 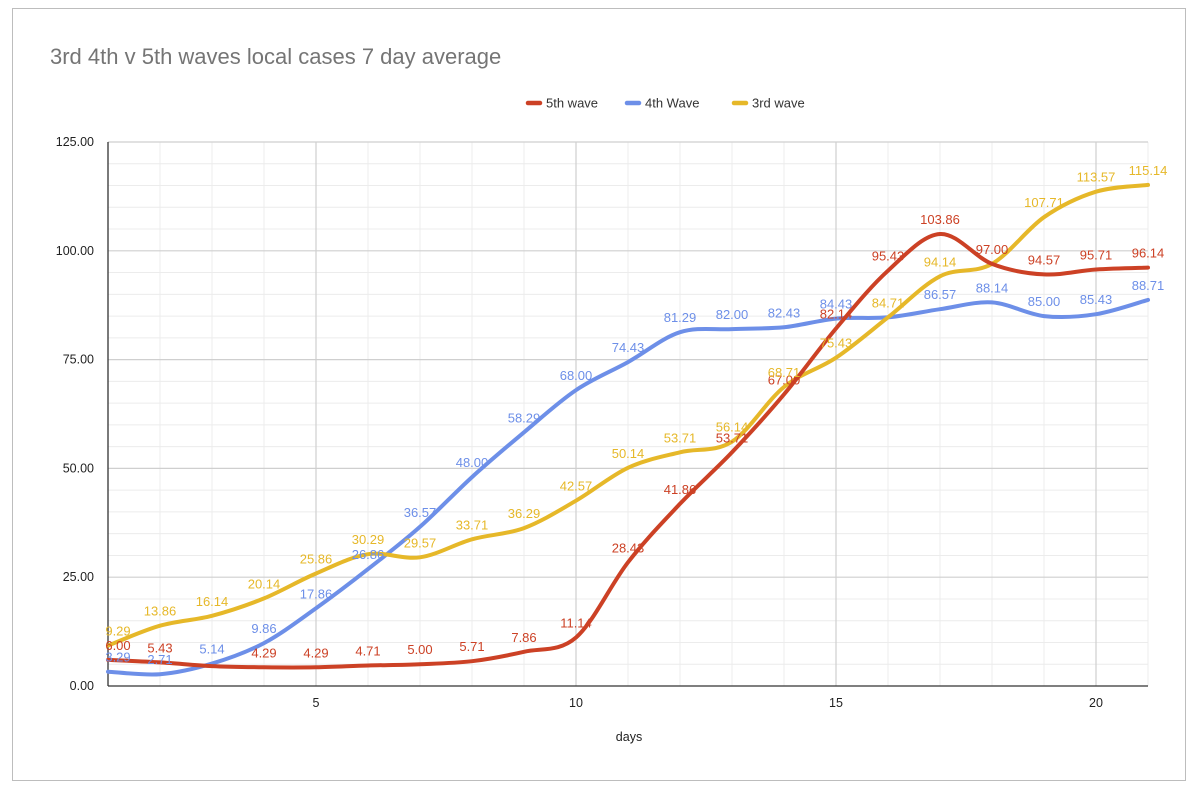 What do you see at coordinates (117, 645) in the screenshot?
I see `data-label-5th-wave: 6.00` at bounding box center [117, 645].